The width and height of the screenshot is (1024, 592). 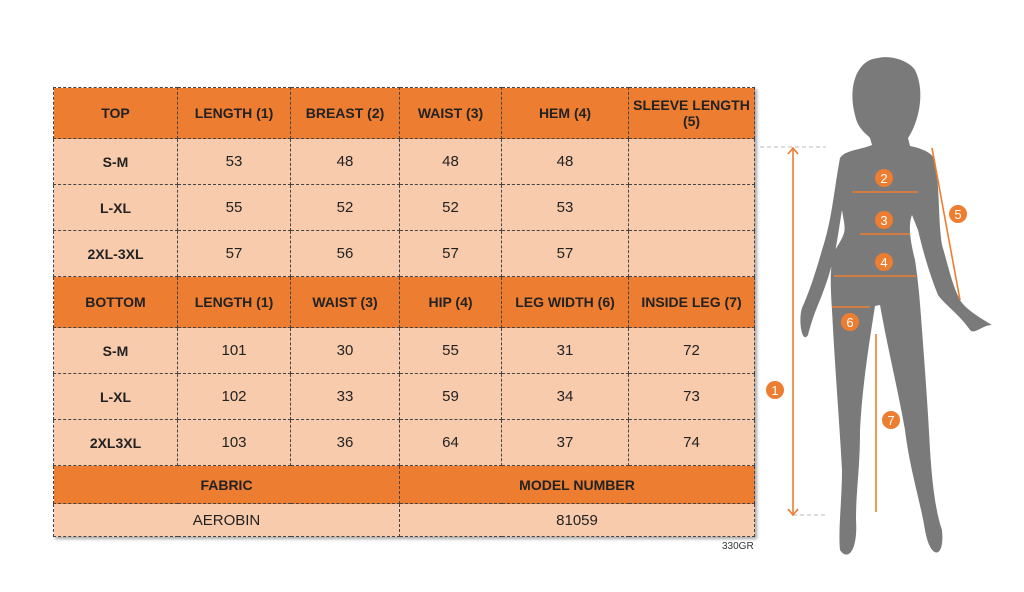 I want to click on bottom-size-row-cell: 103, so click(x=234, y=442).